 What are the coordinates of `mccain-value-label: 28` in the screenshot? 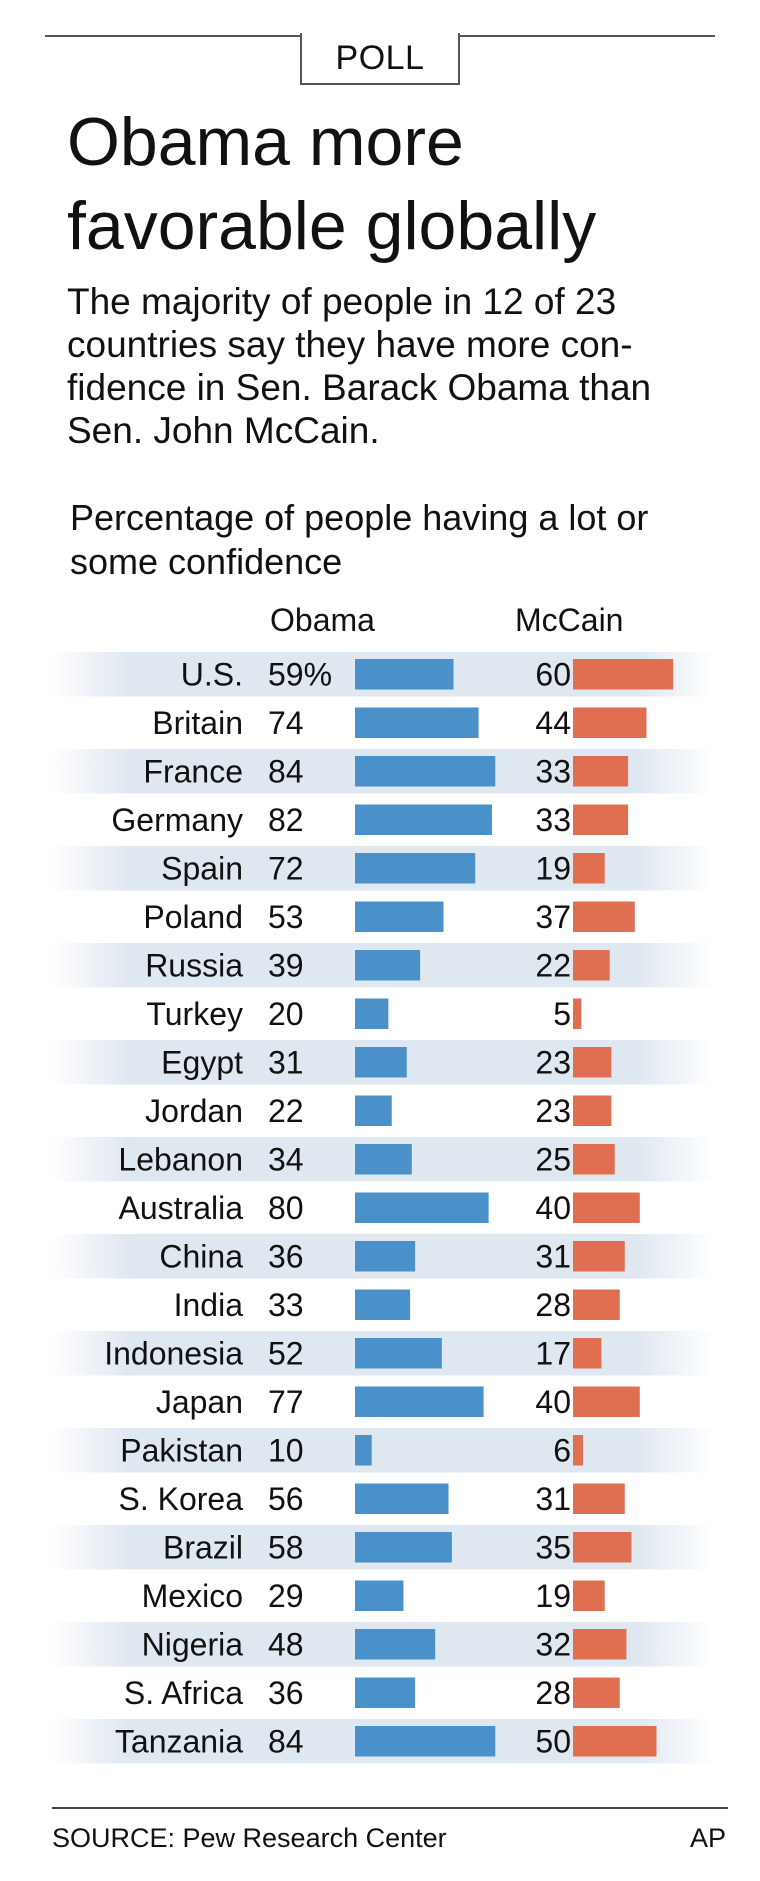 It's located at (553, 1305).